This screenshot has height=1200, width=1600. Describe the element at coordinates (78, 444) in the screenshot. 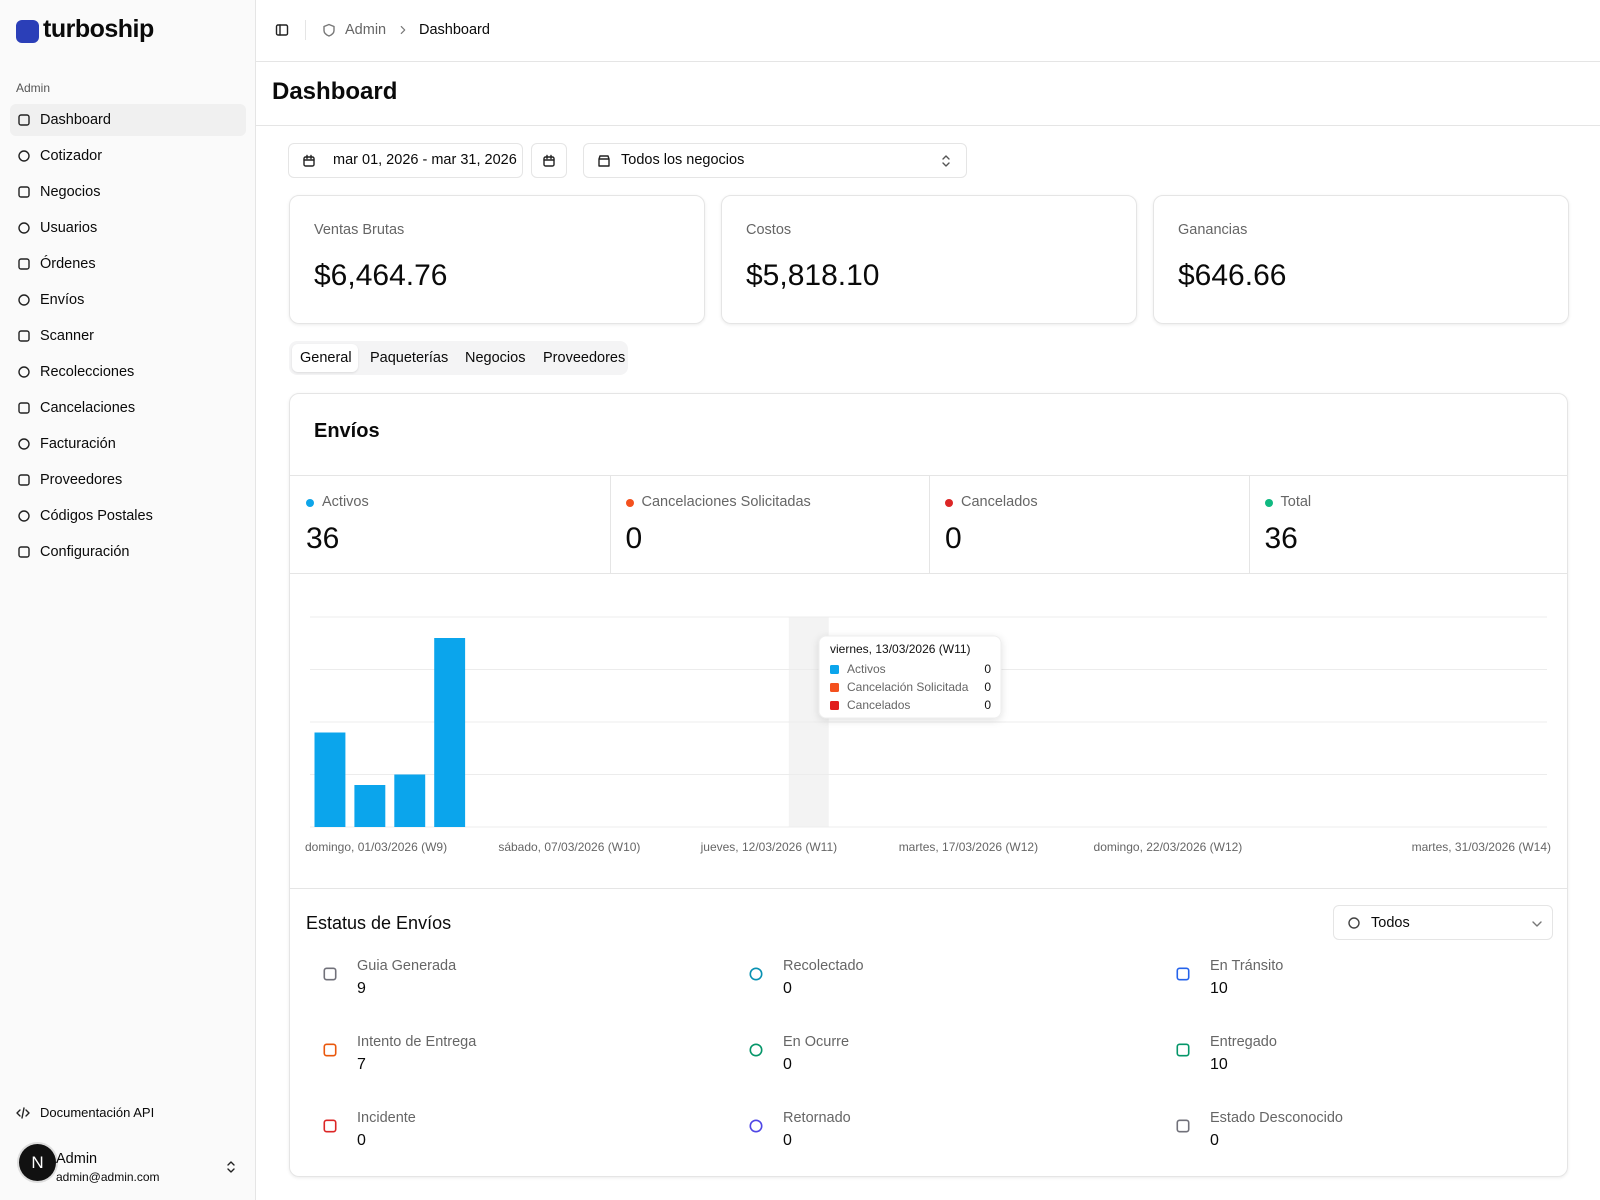

I see `nav-label: Facturación` at that location.